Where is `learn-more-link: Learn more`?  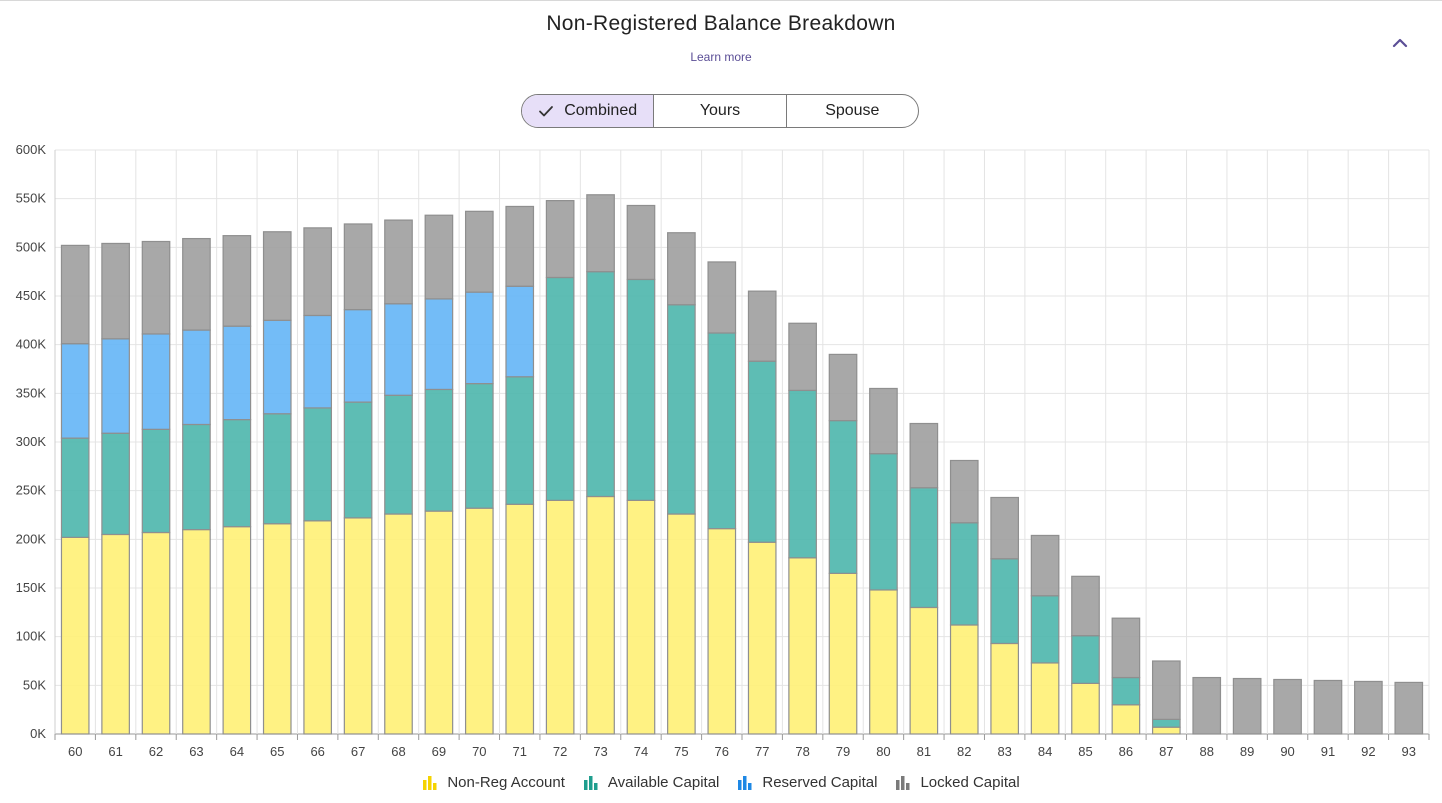 learn-more-link: Learn more is located at coordinates (721, 57).